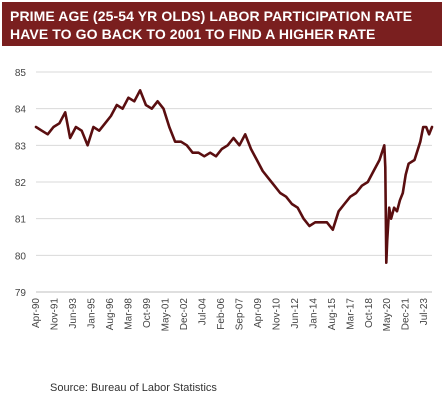  I want to click on x-tick-label: Jun-93, so click(73, 313).